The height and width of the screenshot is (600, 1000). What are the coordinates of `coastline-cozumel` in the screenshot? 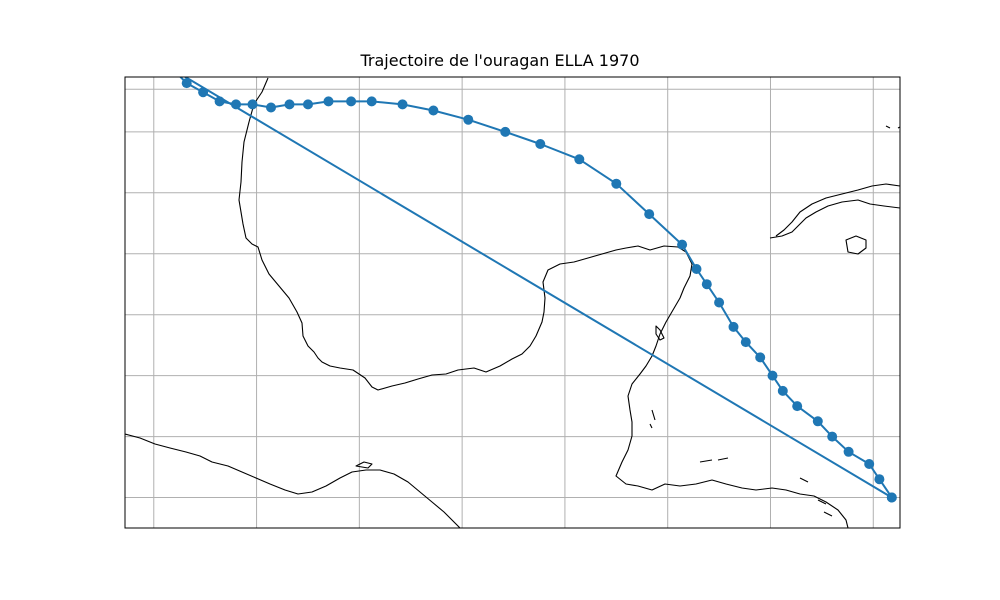 It's located at (660, 333).